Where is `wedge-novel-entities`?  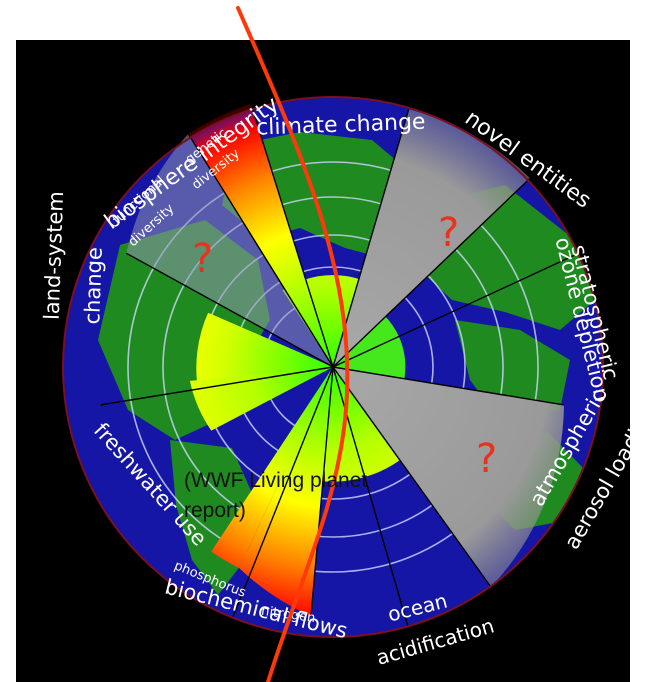
wedge-novel-entities is located at coordinates (432, 238).